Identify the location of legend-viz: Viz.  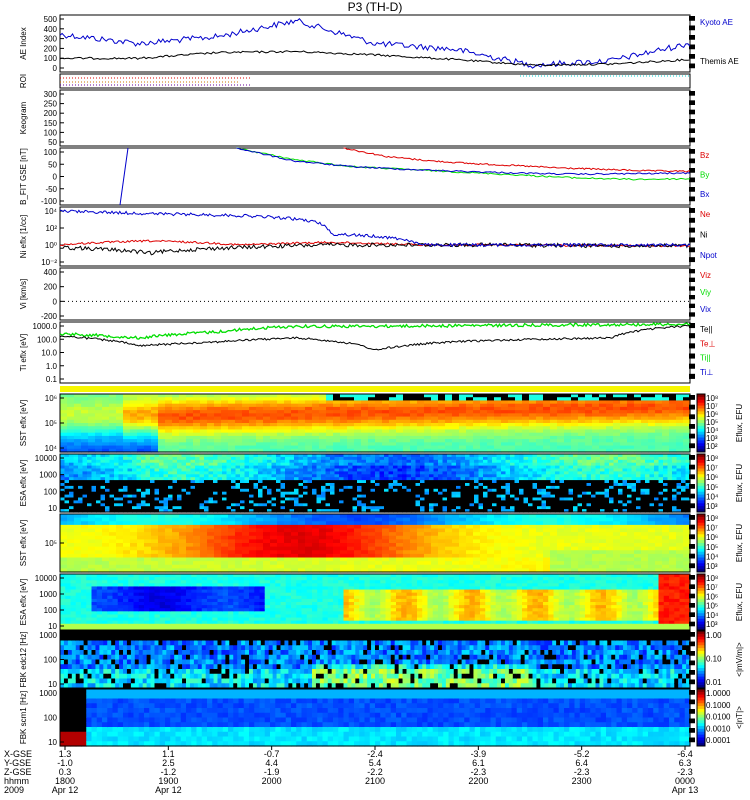
(705, 275).